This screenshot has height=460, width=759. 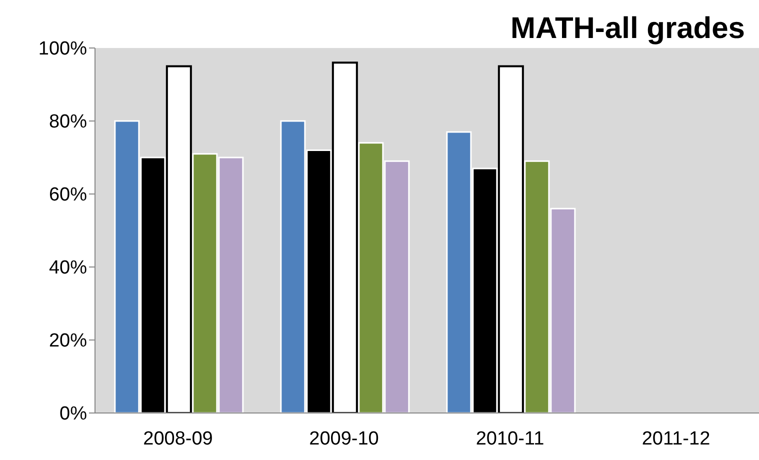 I want to click on y-tick-label: 0%, so click(x=74, y=414).